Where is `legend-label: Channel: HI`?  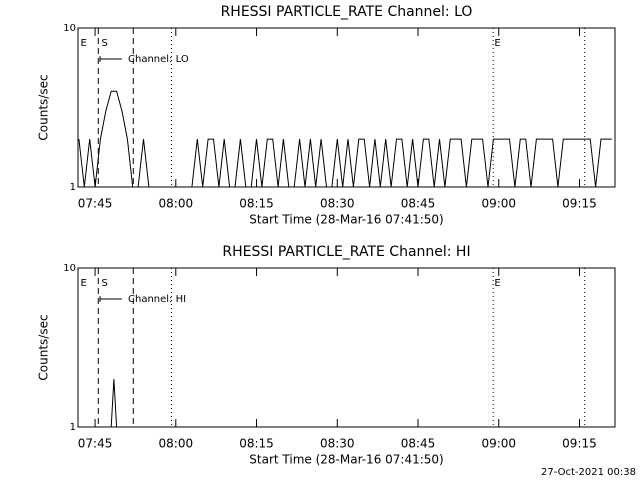 legend-label: Channel: HI is located at coordinates (157, 299).